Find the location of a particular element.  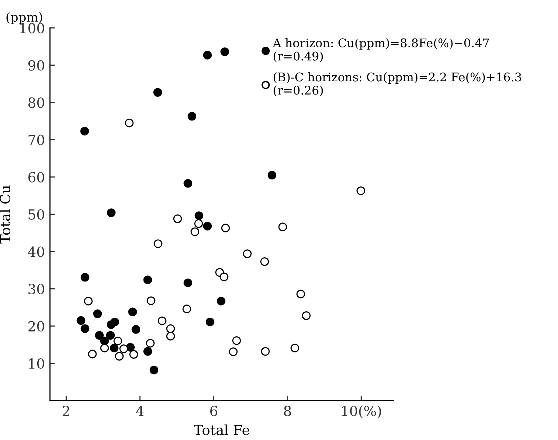

y-tick-label: 60 is located at coordinates (36, 177).